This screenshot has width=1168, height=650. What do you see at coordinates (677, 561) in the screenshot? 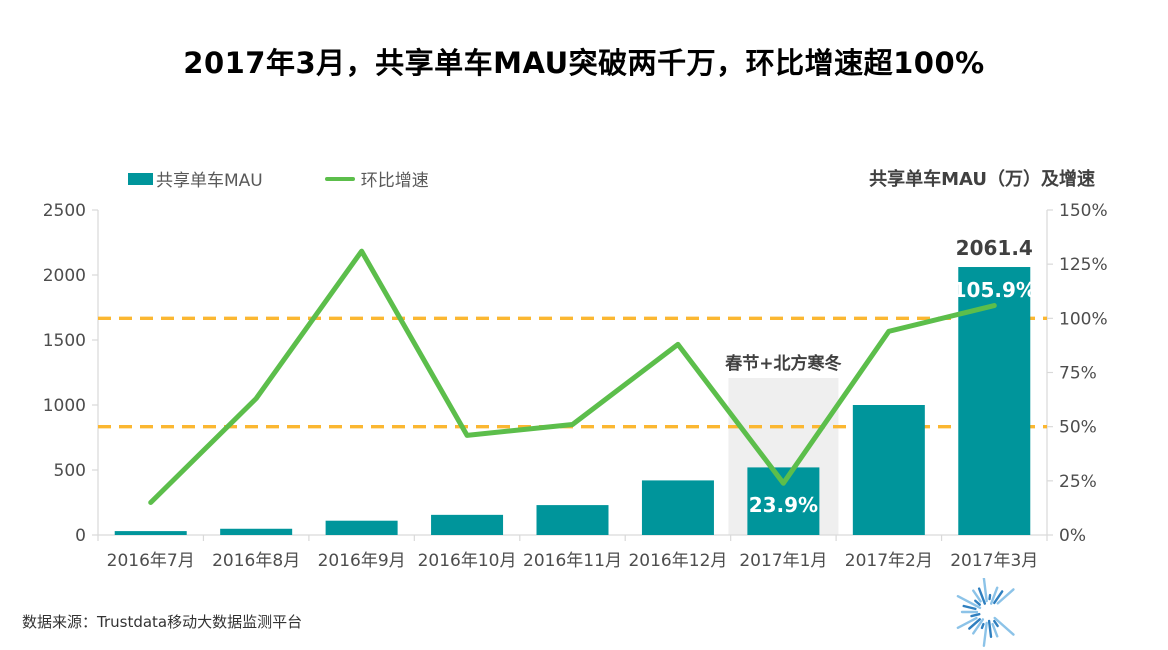
I see `x-axis-category-label: 2016年12月` at bounding box center [677, 561].